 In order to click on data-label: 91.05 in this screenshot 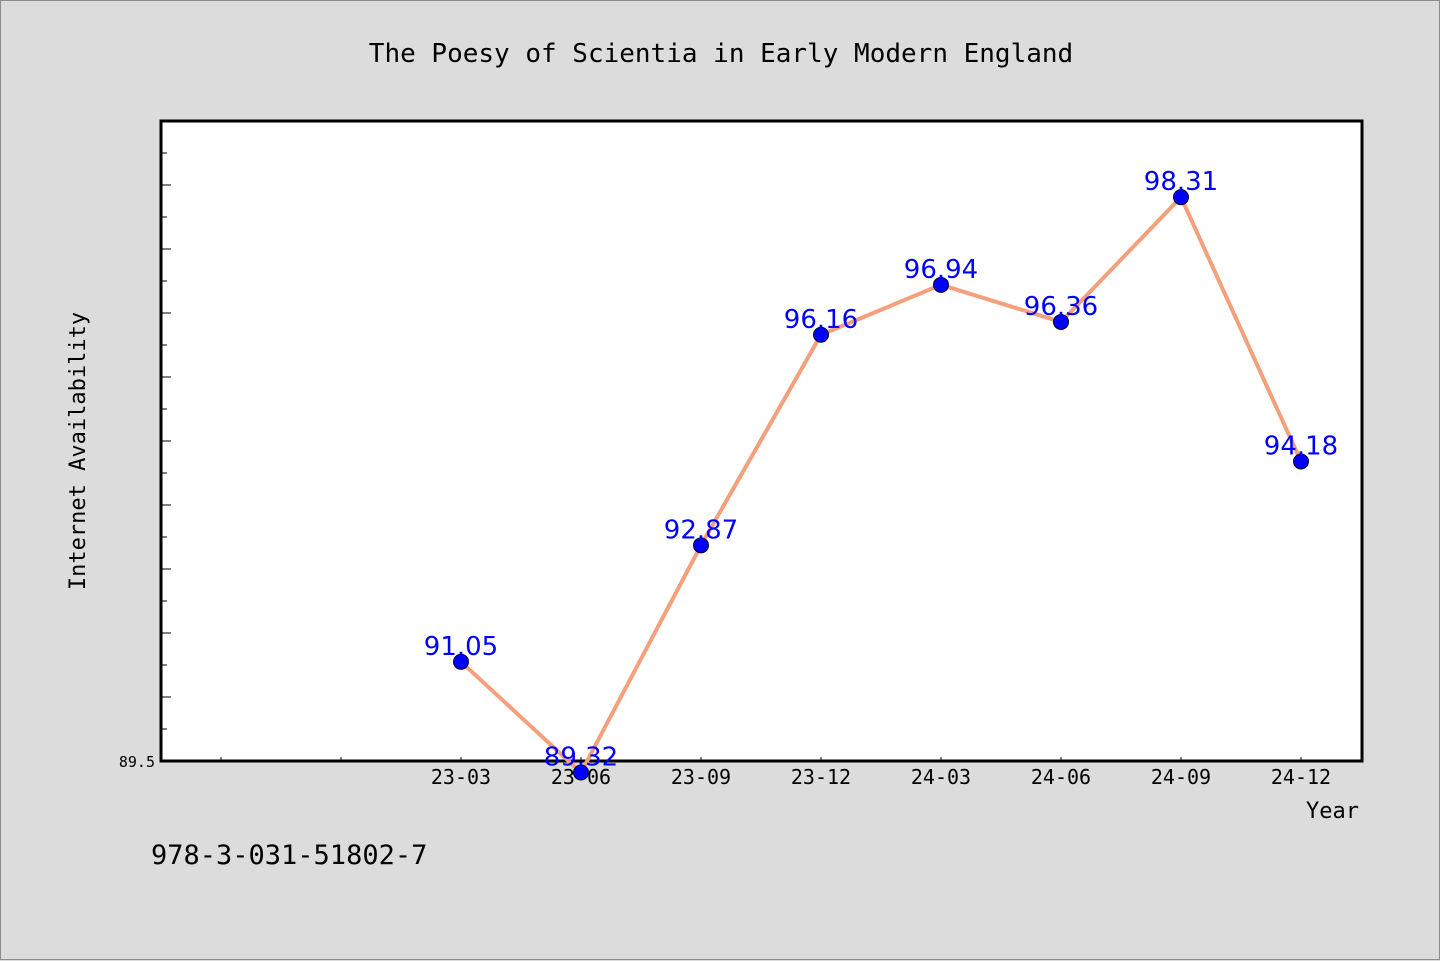, I will do `click(461, 647)`.